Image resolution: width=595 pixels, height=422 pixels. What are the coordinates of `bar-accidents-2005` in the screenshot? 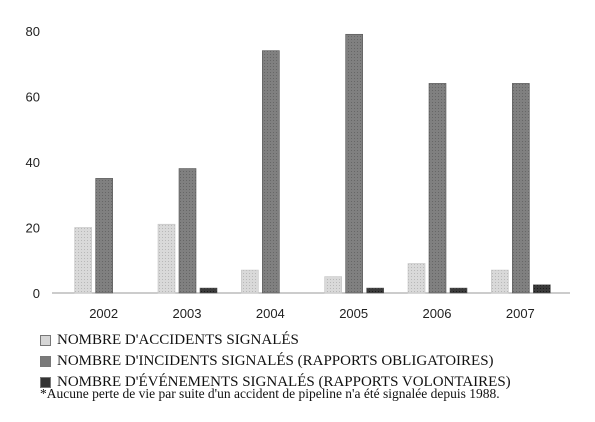 It's located at (333, 285).